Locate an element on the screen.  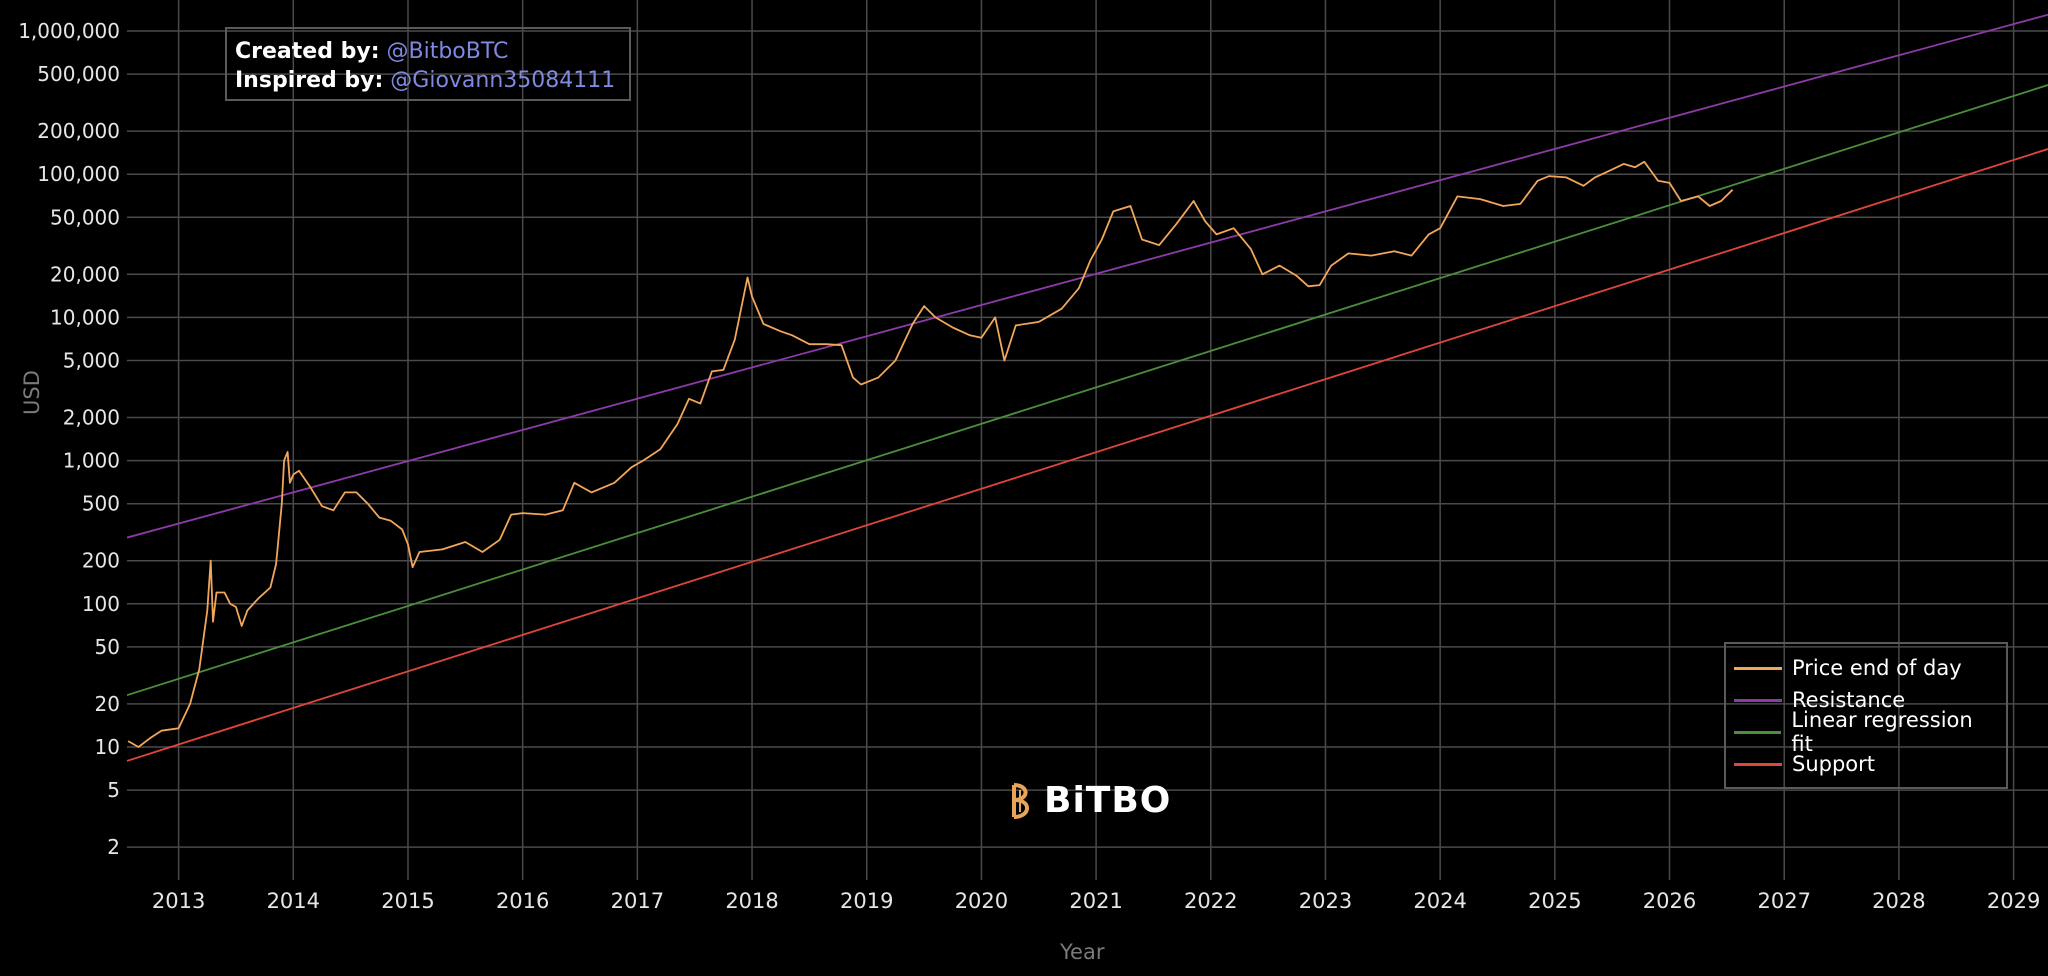
y-tick-label: 2 is located at coordinates (113, 847).